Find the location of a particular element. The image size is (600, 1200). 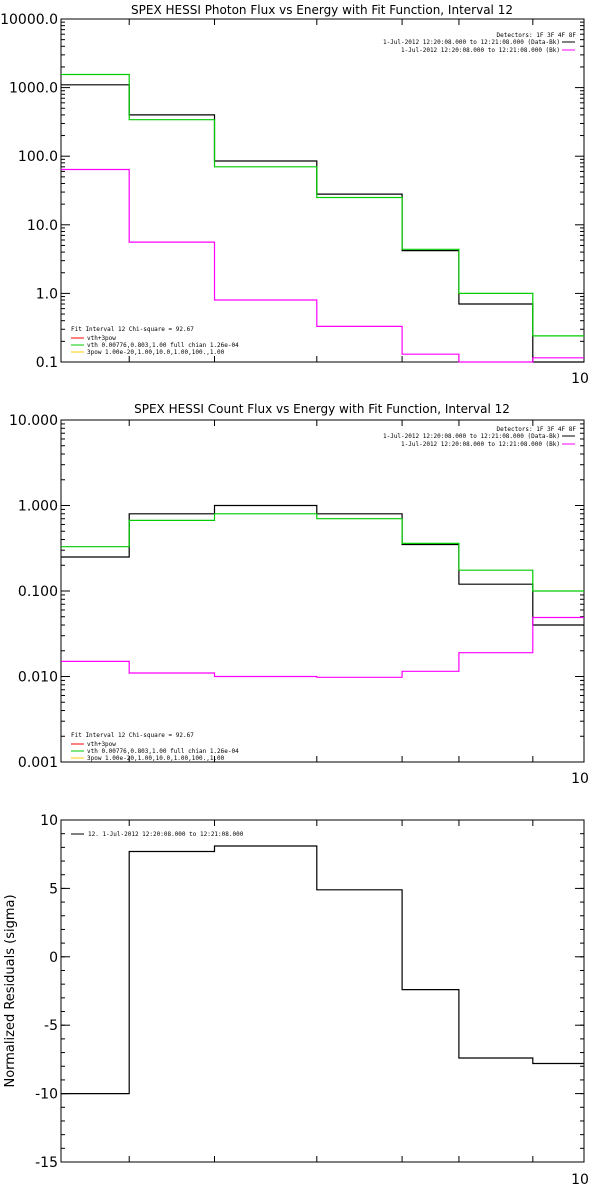

y-tick-label: 0.1 is located at coordinates (47, 363).